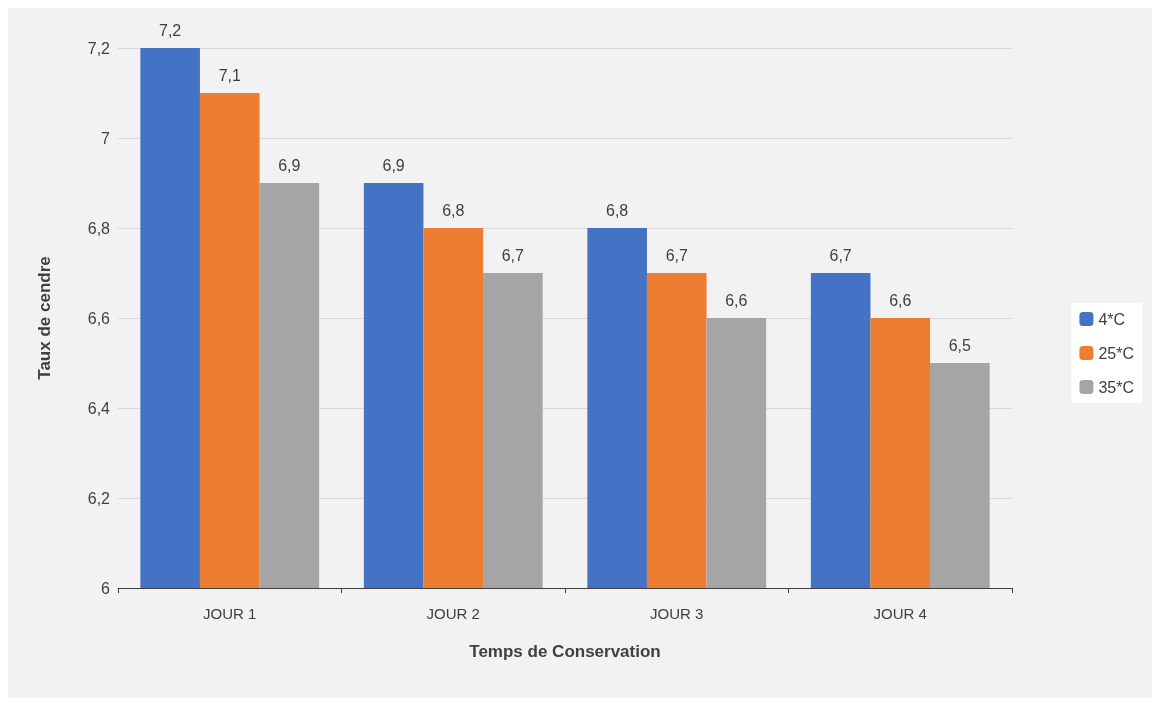  I want to click on data-label: 7,1, so click(229, 75).